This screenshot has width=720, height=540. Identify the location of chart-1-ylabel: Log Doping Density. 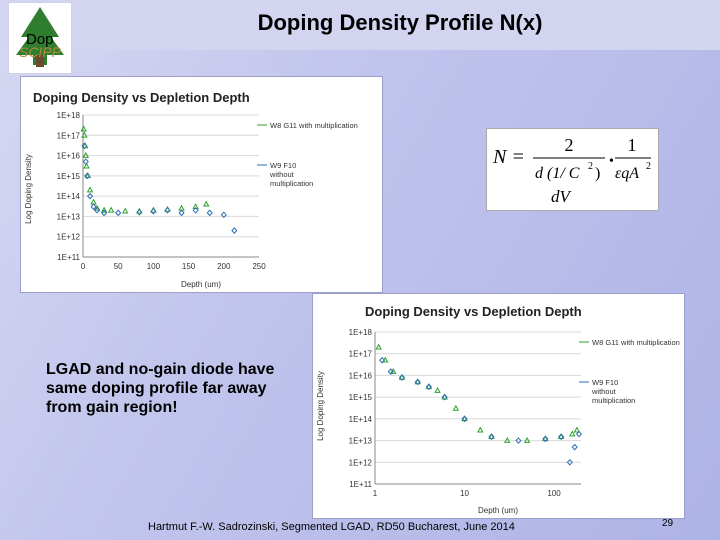
(28, 189).